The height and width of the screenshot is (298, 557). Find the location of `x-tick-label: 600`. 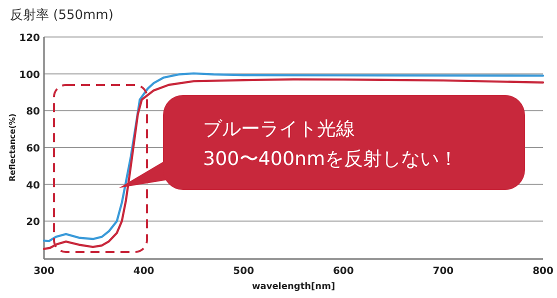

x-tick-label: 600 is located at coordinates (343, 271).